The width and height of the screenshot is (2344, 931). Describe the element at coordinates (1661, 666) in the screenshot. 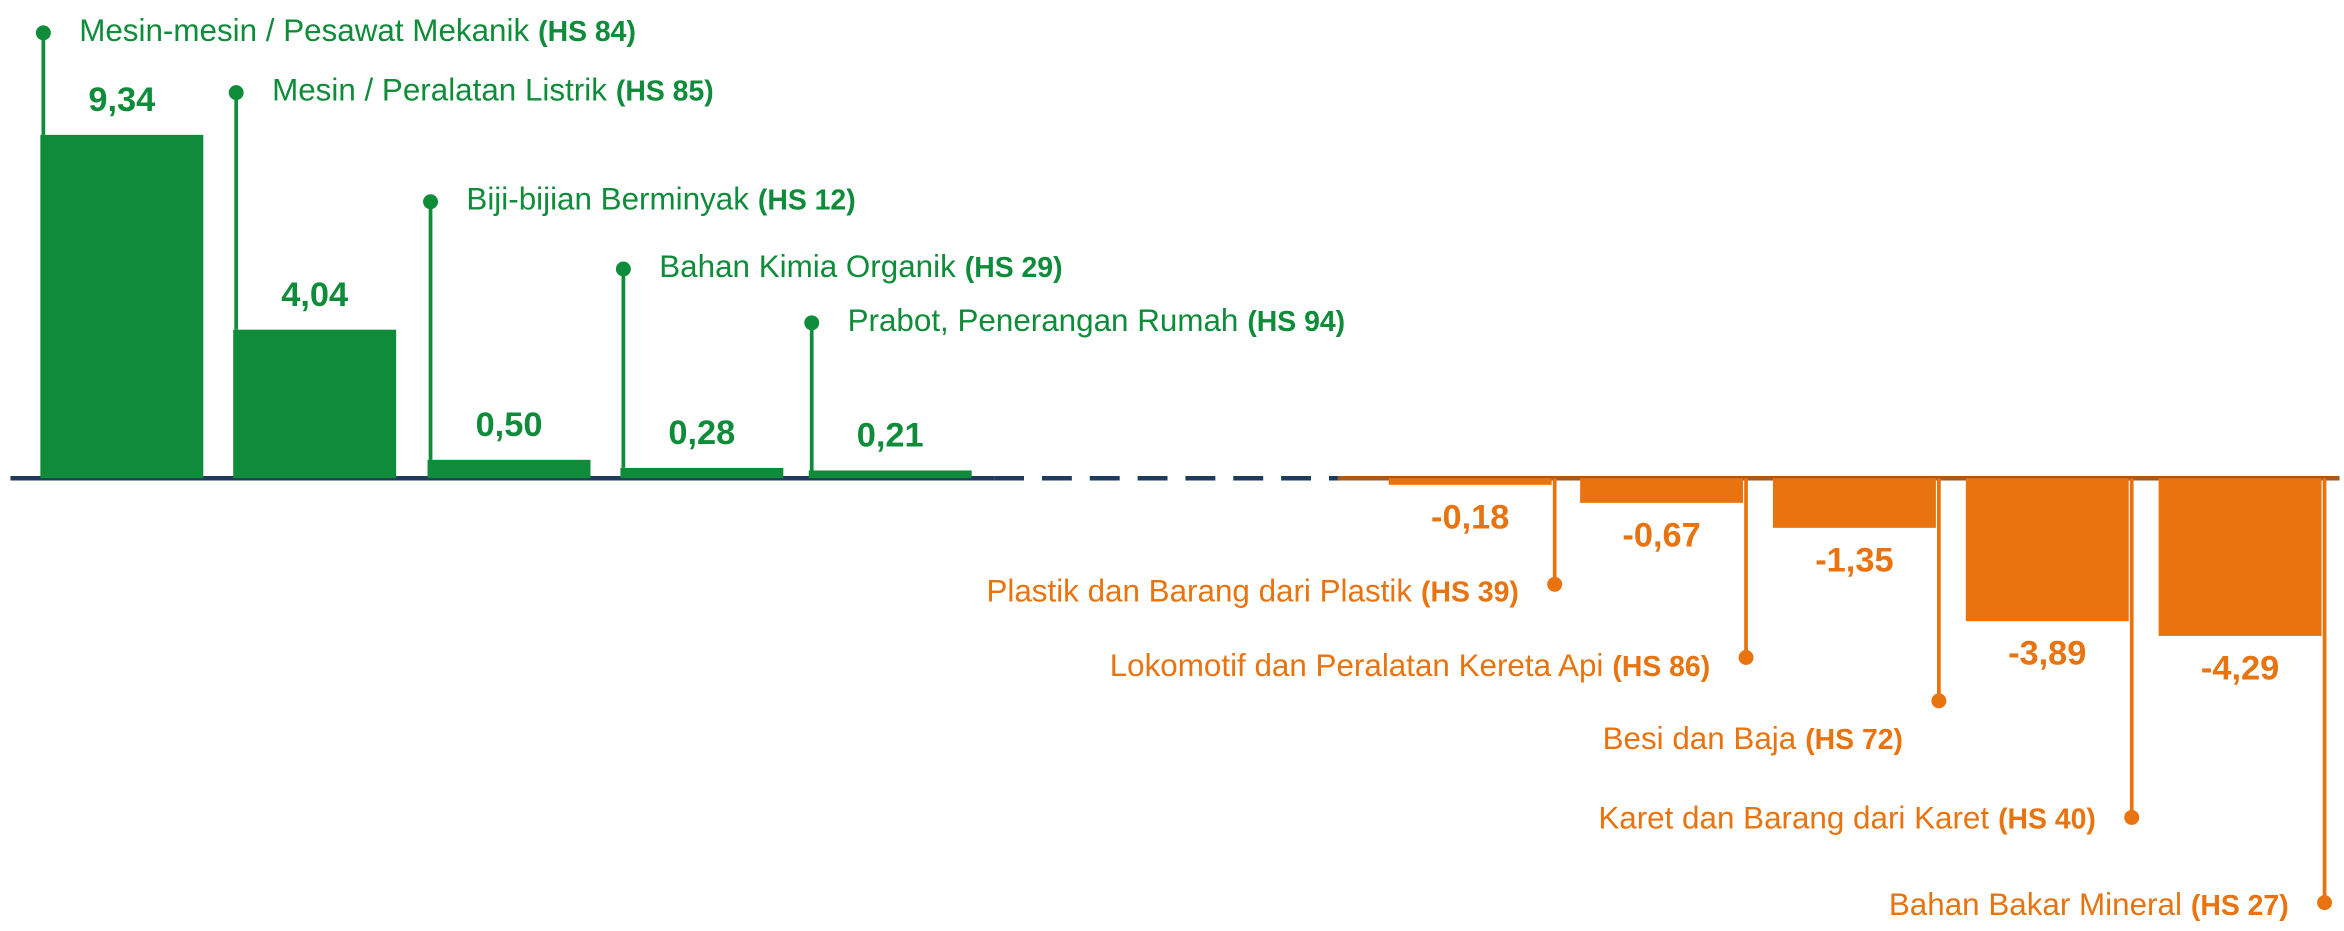

I see `category-code: (HS 86)` at that location.